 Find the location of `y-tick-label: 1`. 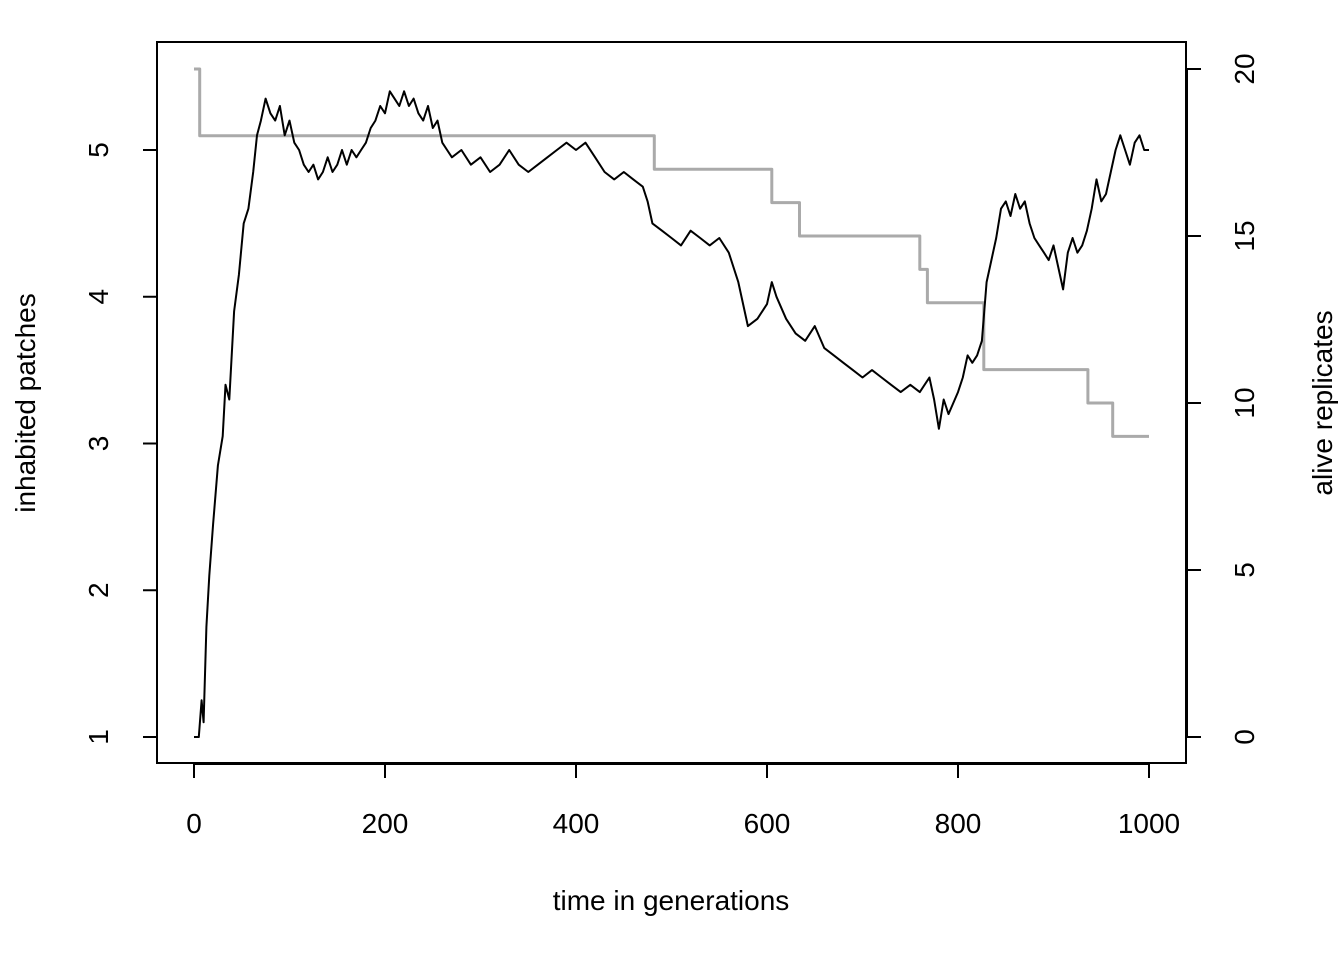

y-tick-label: 1 is located at coordinates (98, 737).